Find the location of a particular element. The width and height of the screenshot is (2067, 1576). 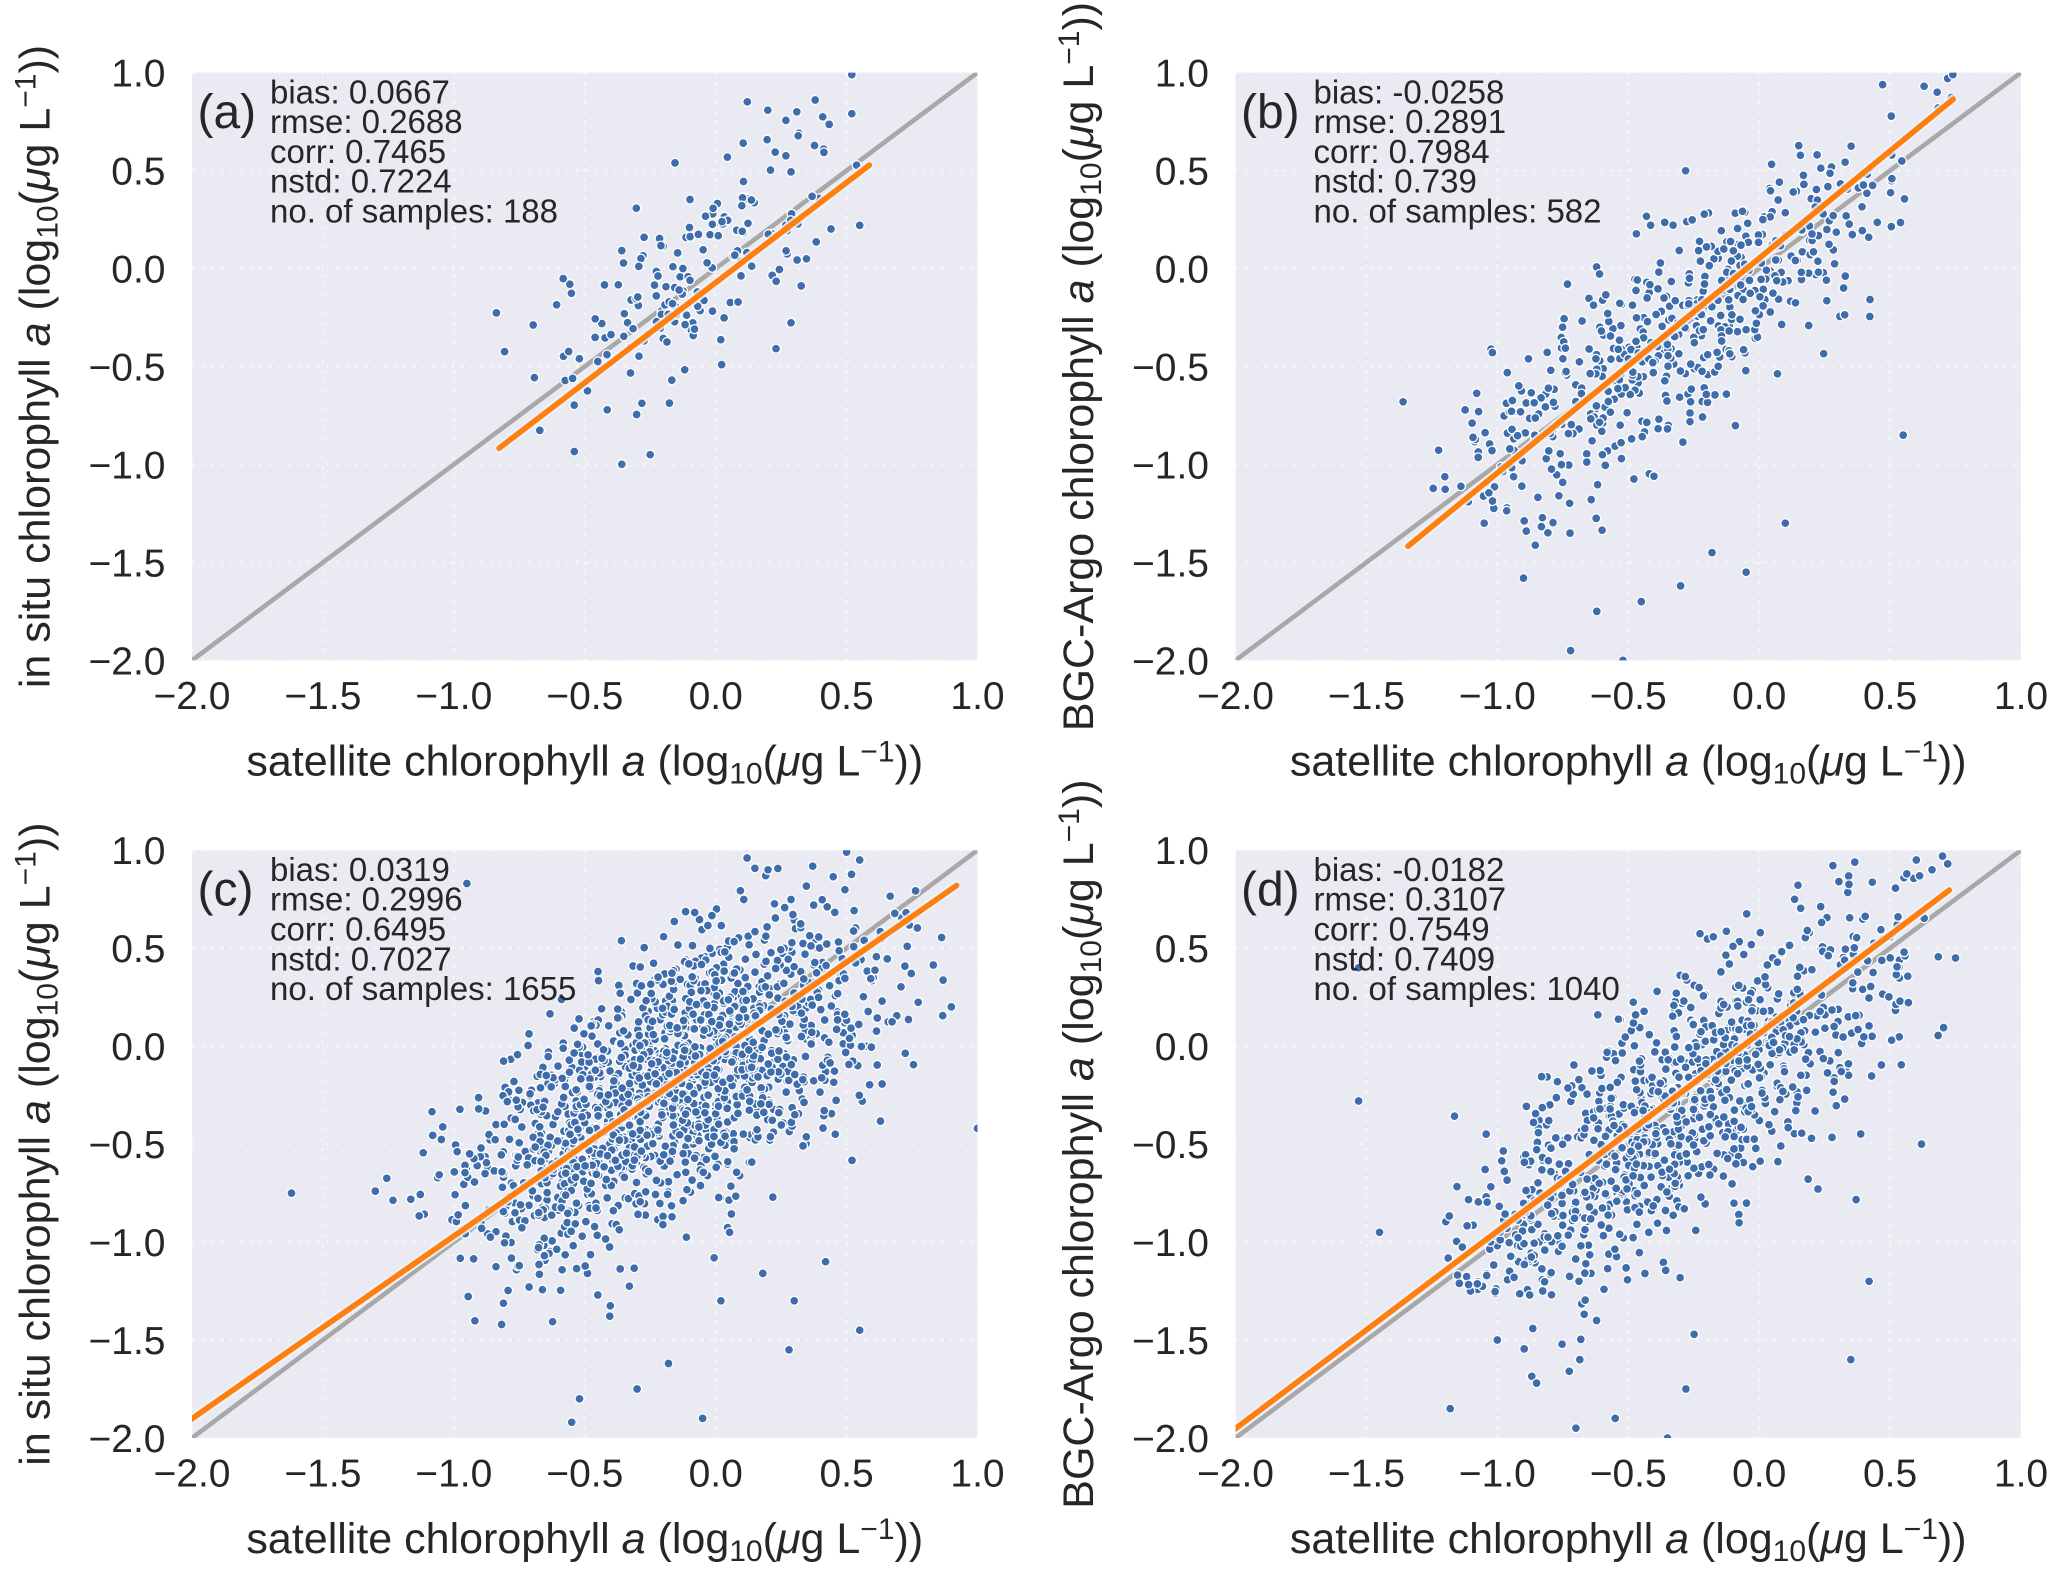

svg-text: (c) is located at coordinates (226, 889).